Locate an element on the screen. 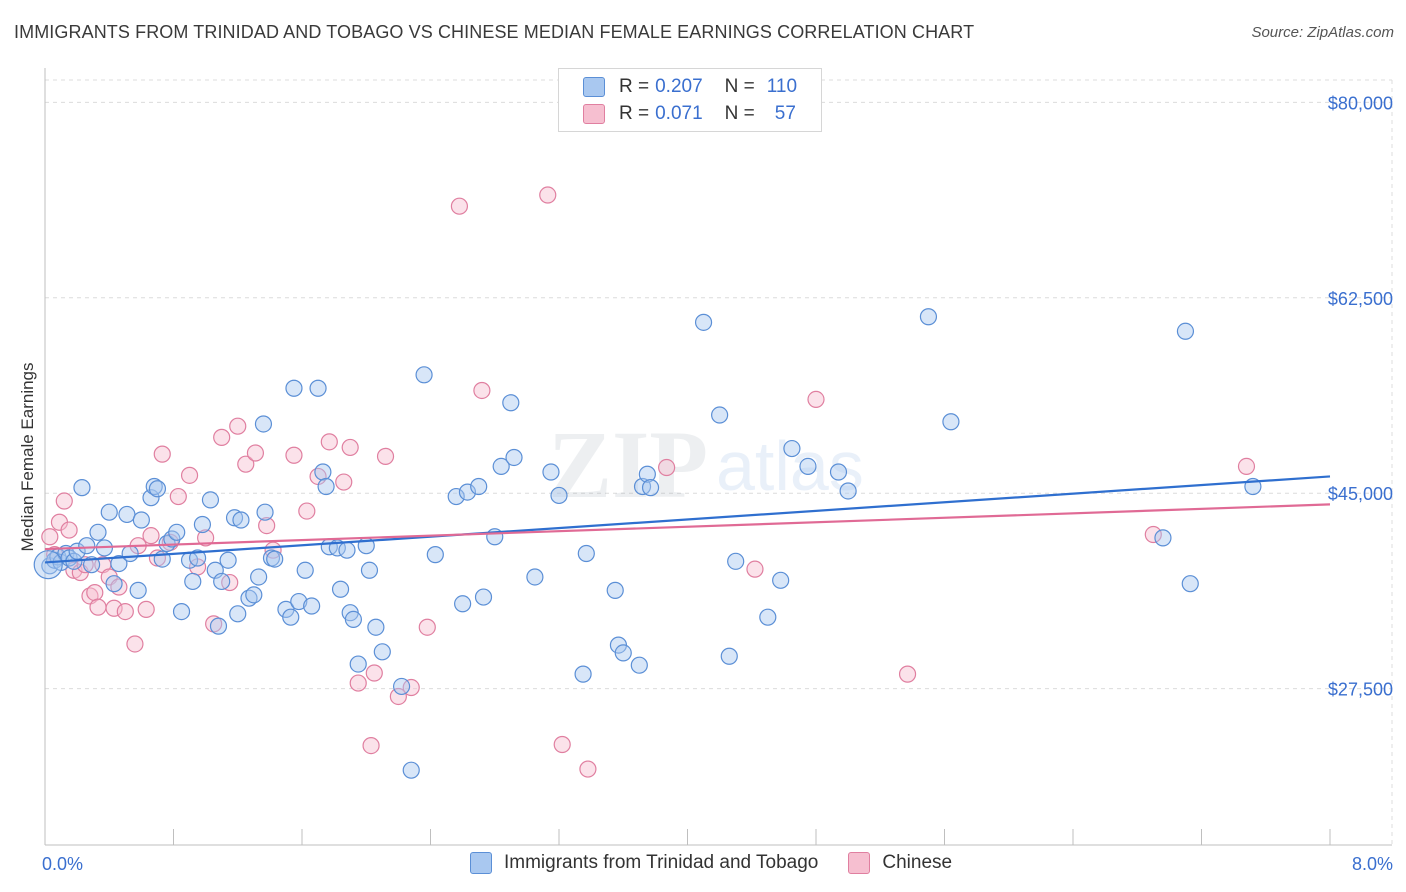 The width and height of the screenshot is (1406, 892). x-tick-label: 8.0% is located at coordinates (1372, 864).